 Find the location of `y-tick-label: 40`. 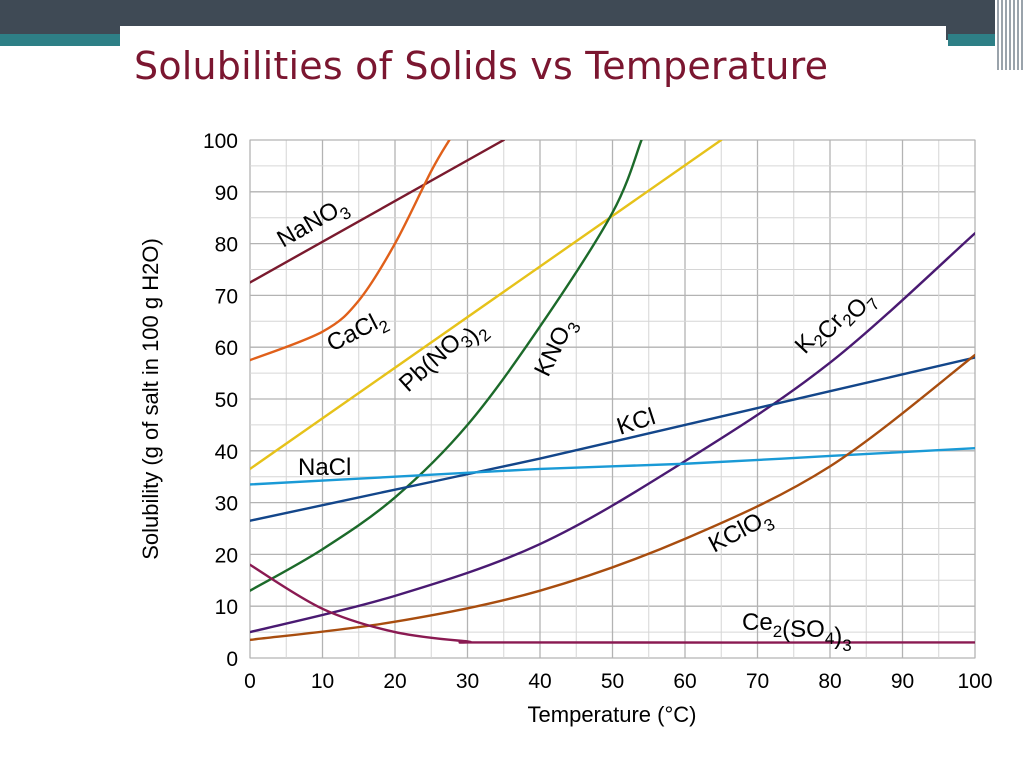

y-tick-label: 40 is located at coordinates (226, 452).